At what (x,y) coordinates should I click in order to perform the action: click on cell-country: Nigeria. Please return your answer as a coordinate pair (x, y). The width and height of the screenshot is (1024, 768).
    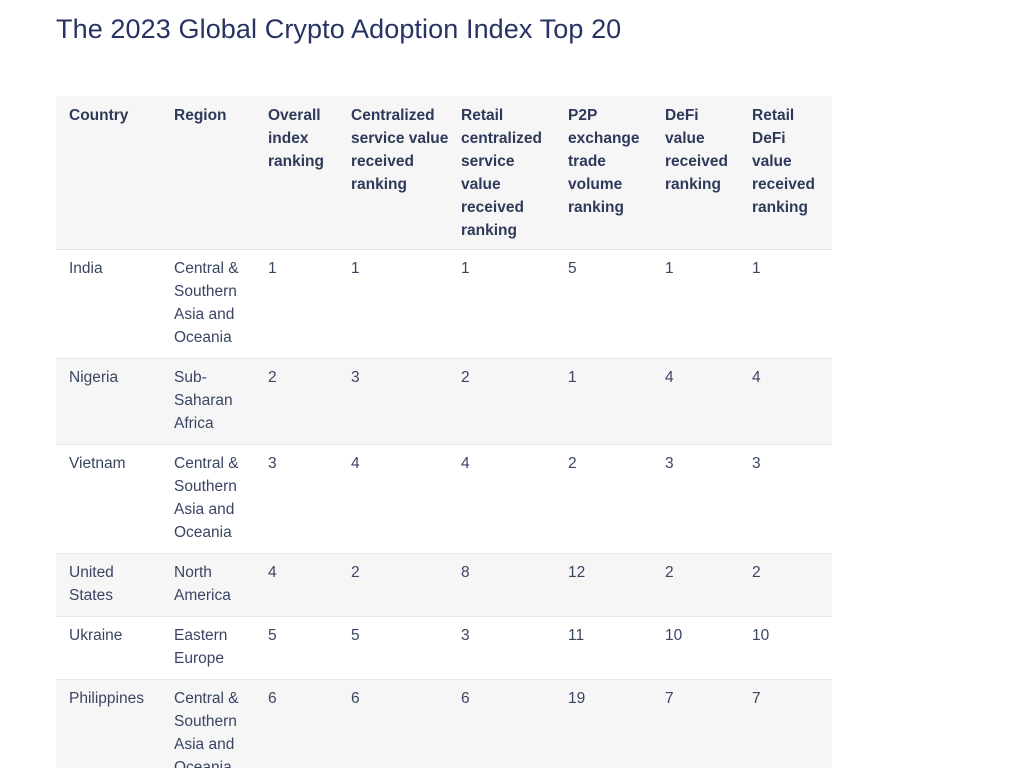
    Looking at the image, I should click on (112, 401).